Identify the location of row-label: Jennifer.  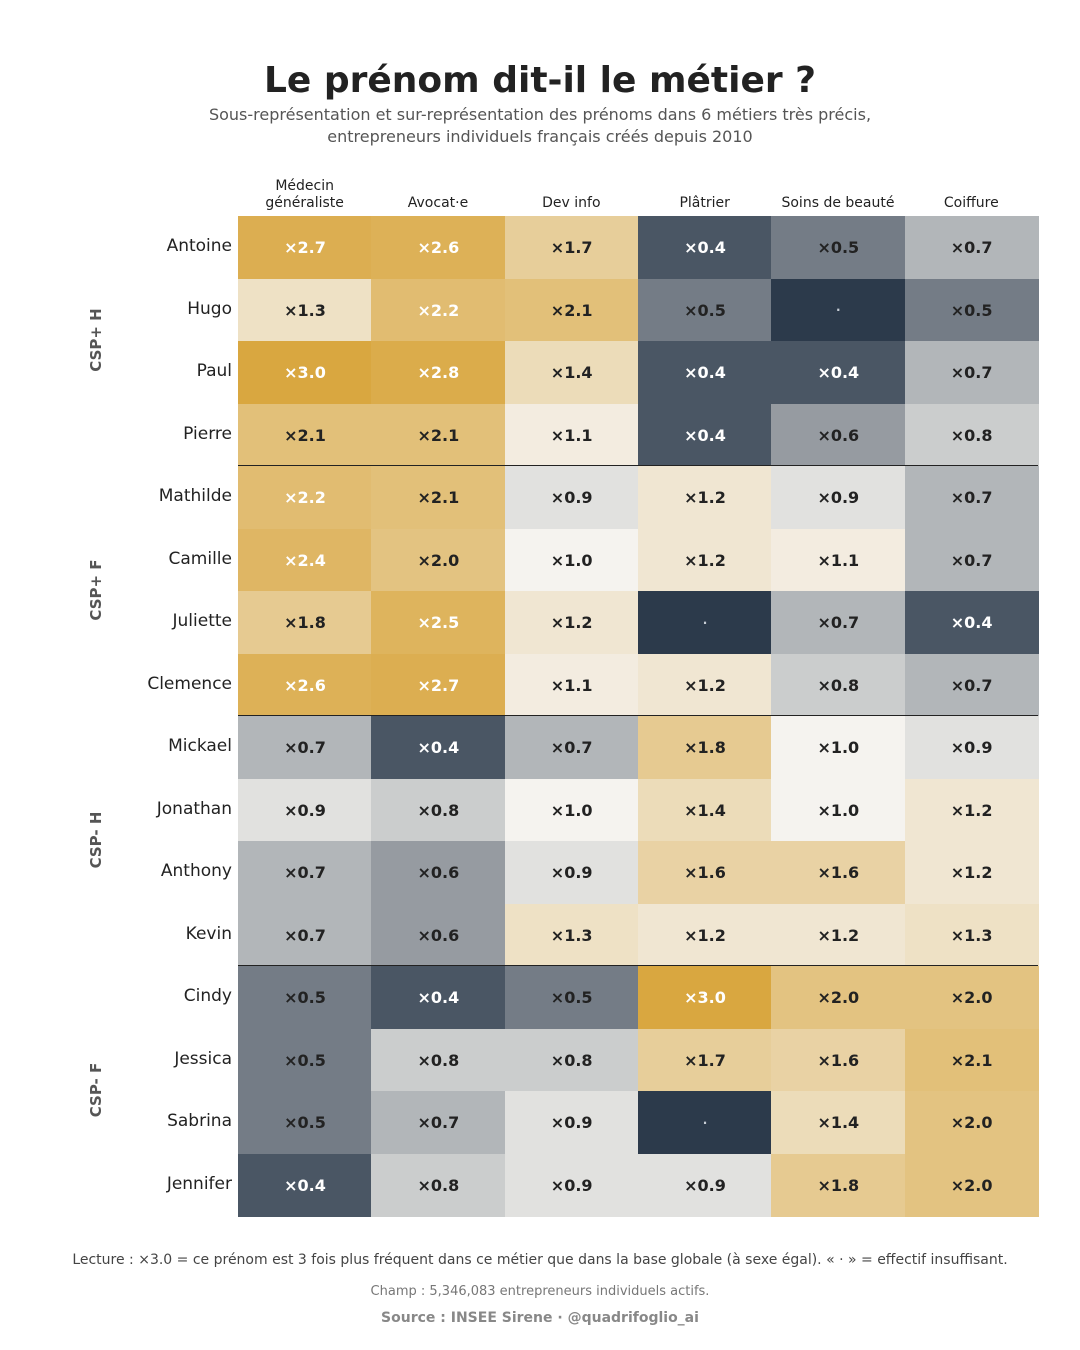
(199, 1183).